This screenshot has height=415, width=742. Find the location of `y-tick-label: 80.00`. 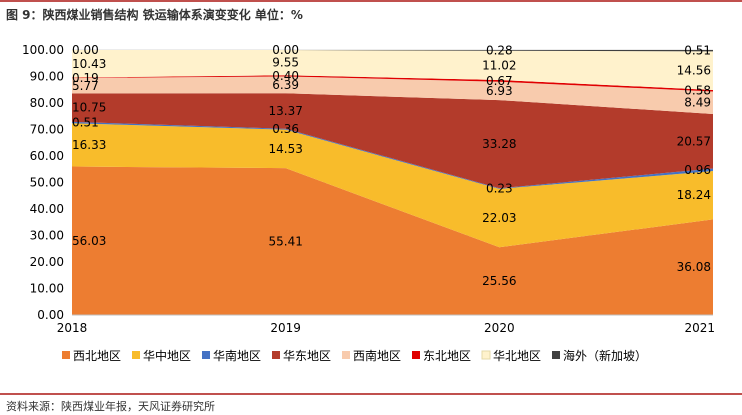

y-tick-label: 80.00 is located at coordinates (47, 103).